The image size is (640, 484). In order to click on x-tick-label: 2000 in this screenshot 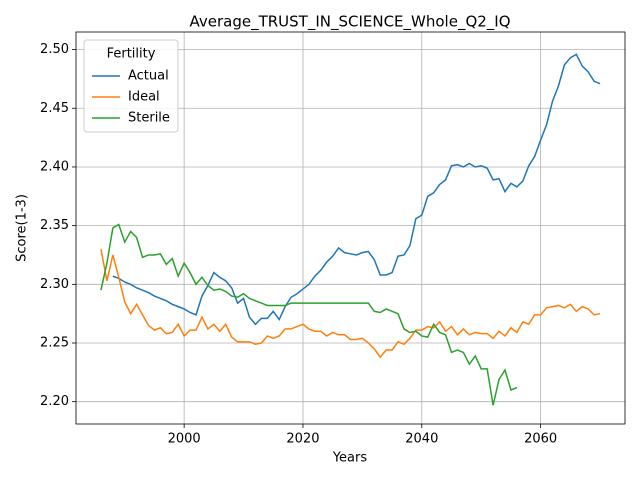, I will do `click(184, 439)`.